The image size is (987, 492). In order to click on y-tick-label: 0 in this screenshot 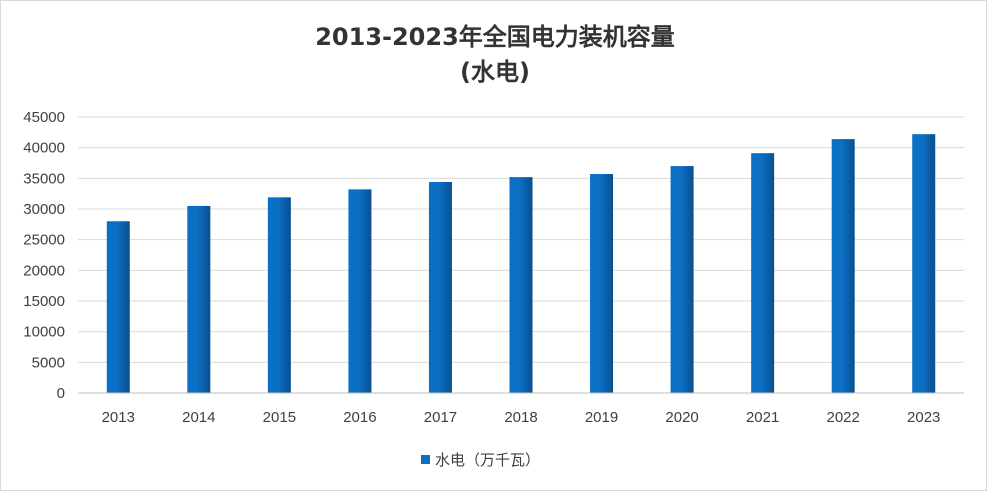, I will do `click(61, 393)`.